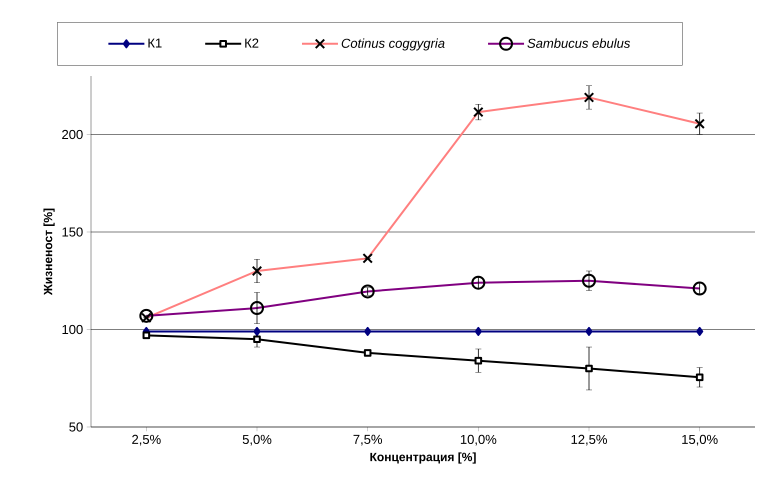  Describe the element at coordinates (155, 43) in the screenshot. I see `legend-label: К1` at that location.